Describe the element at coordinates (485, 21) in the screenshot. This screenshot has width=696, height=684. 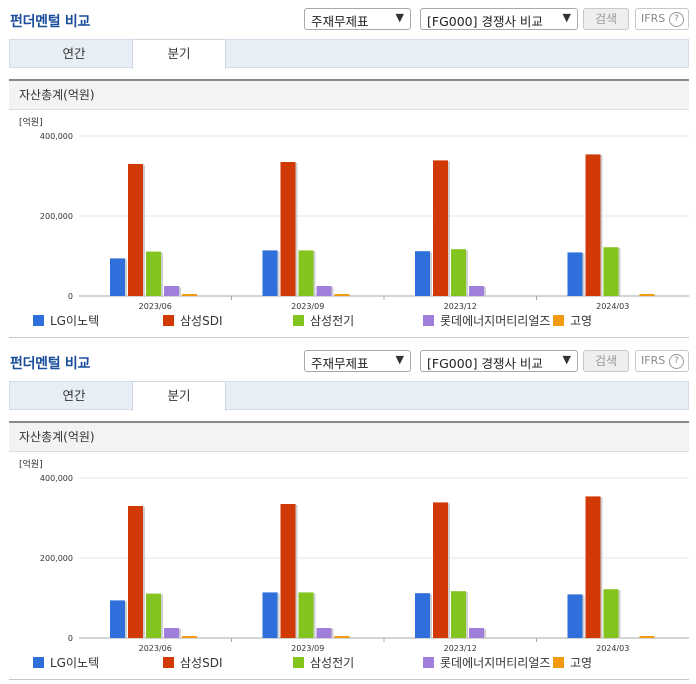
I see `compare-select-value: [FG000] 경쟁사 비교` at that location.